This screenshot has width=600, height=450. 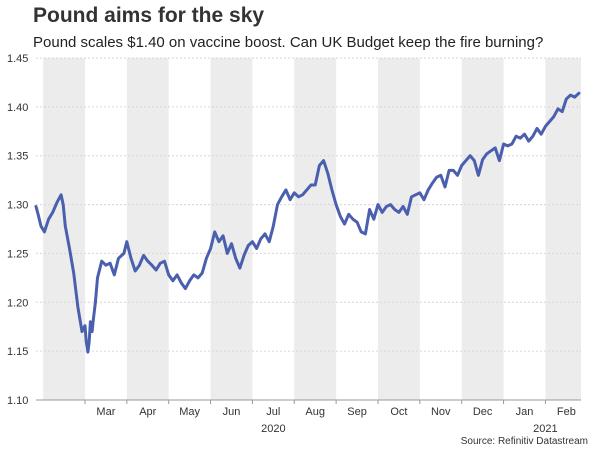 I want to click on x-tick-label: Jan, so click(x=525, y=412).